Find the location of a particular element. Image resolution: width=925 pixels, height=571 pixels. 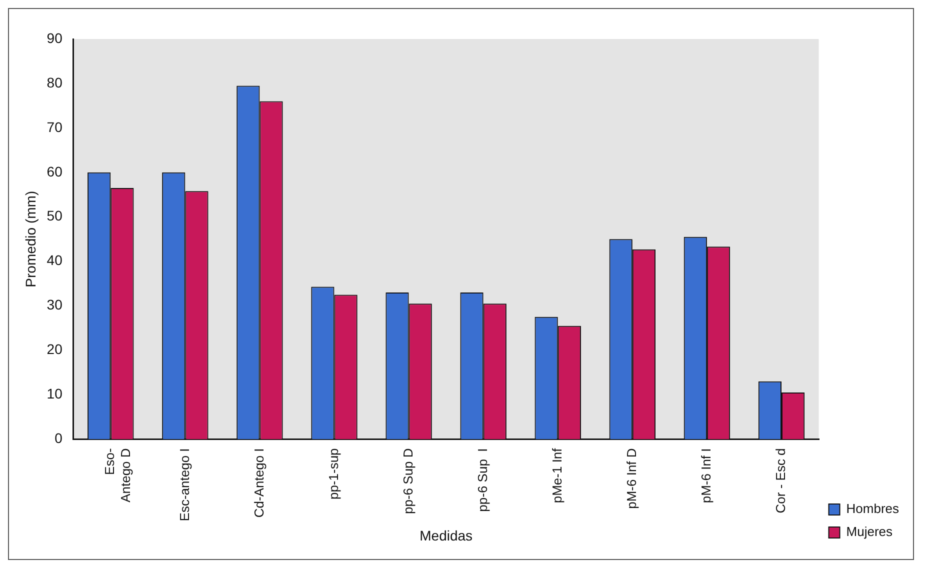

x-tick-label: pM-6 Inf I is located at coordinates (706, 476).